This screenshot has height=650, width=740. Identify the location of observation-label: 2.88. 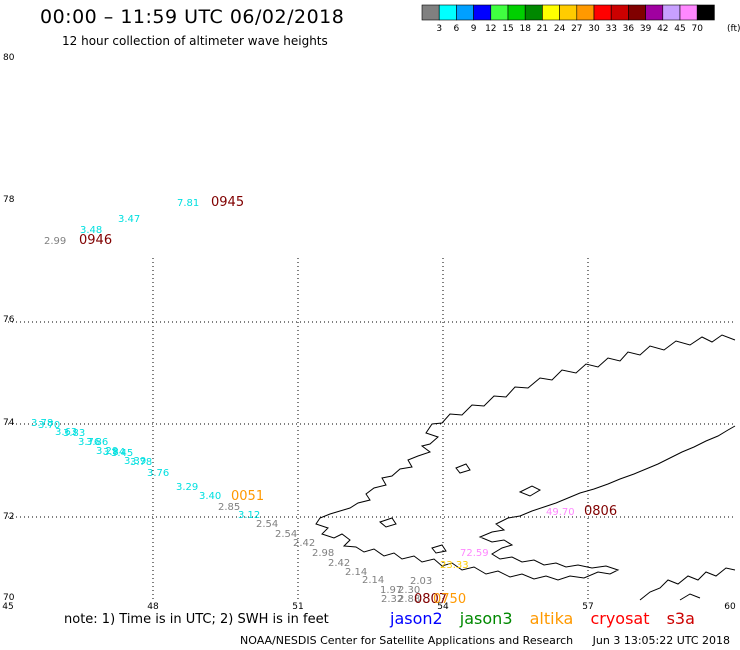
(409, 599).